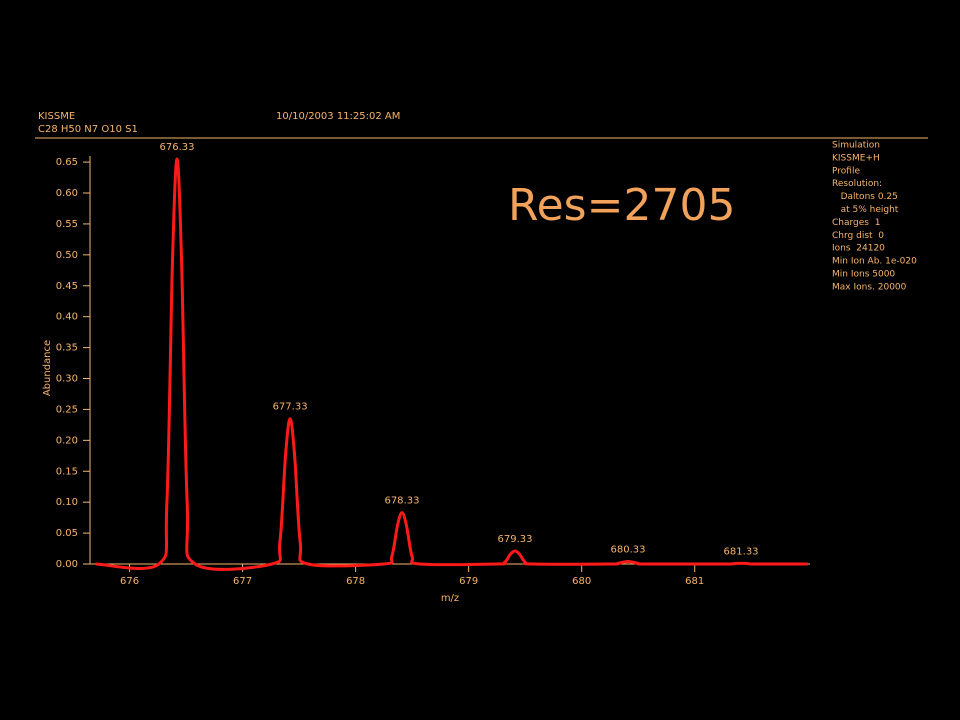 The image size is (960, 720). Describe the element at coordinates (47, 368) in the screenshot. I see `y-axis-label: Abundance` at that location.